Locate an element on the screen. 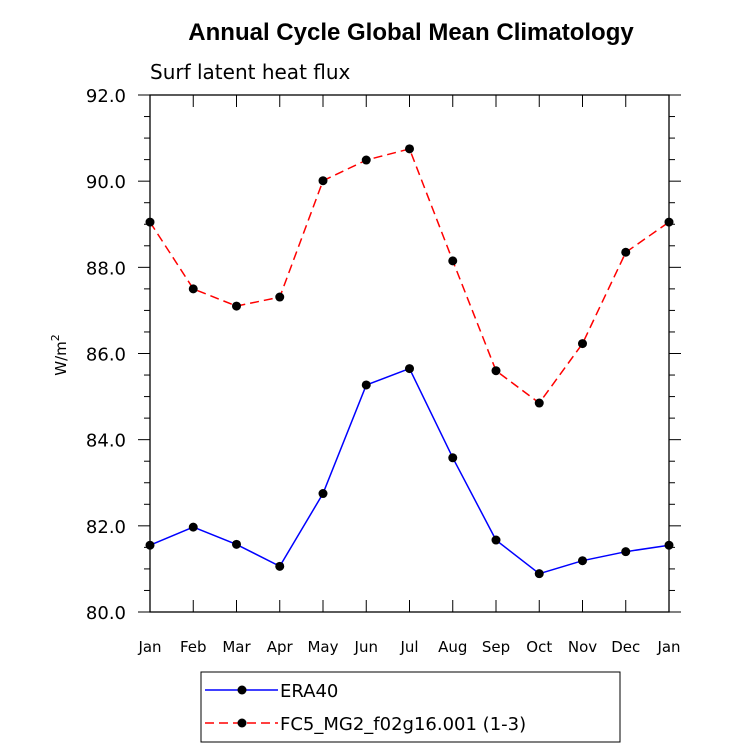 This screenshot has height=748, width=733. y-axis-label-unit: W/m is located at coordinates (61, 358).